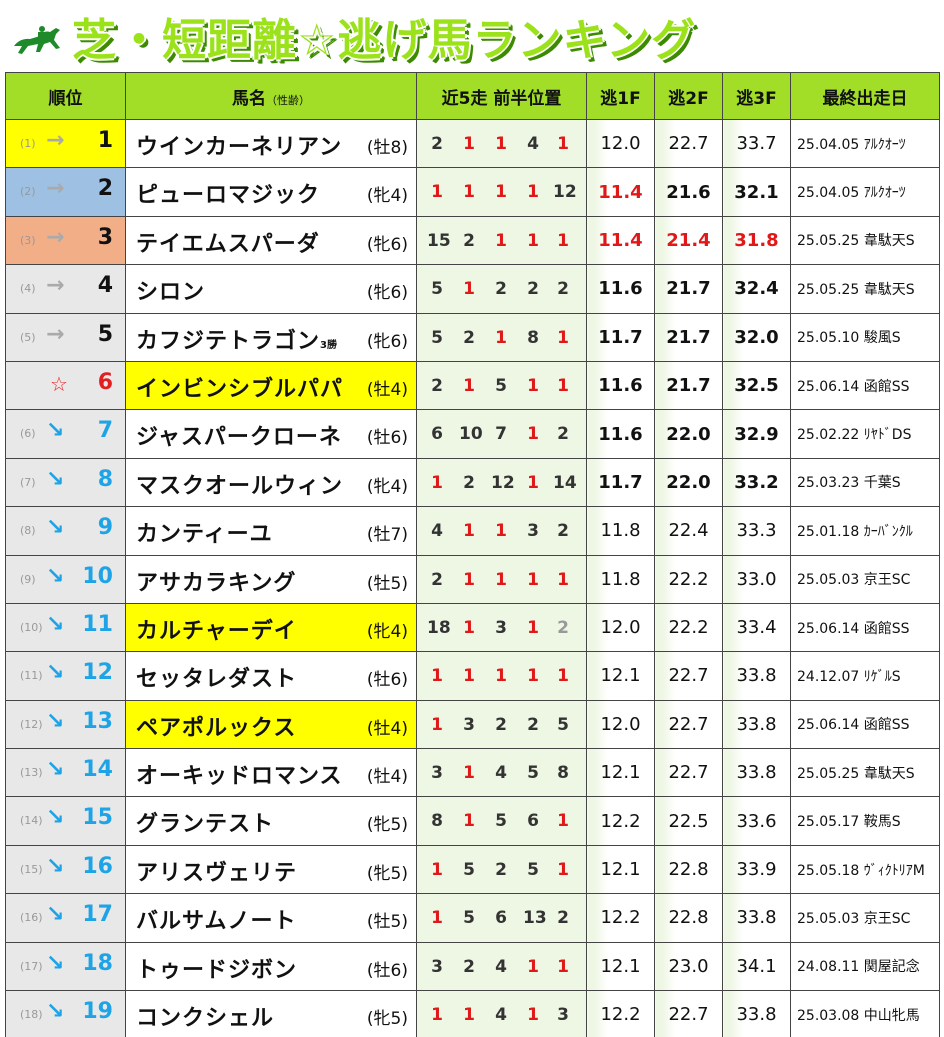  I want to click on last-race-cell: 24.12.07 ﾘｹﾞﾙS, so click(865, 676).